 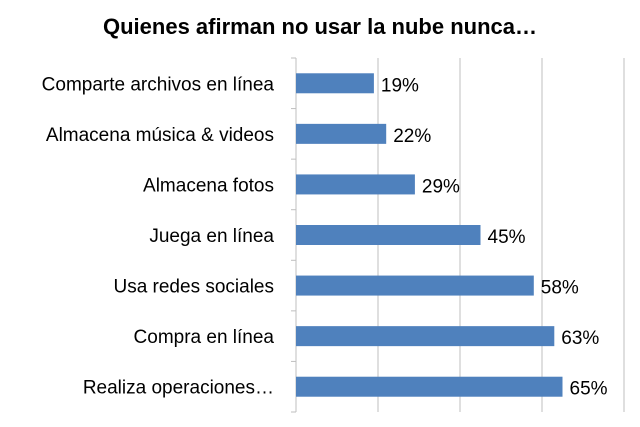 I want to click on value-label-5: 58%, so click(x=560, y=288).